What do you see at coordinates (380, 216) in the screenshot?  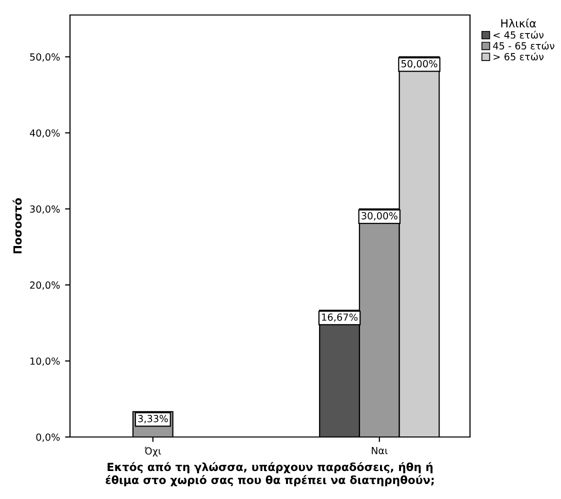 I see `data-label: 30,00%` at bounding box center [380, 216].